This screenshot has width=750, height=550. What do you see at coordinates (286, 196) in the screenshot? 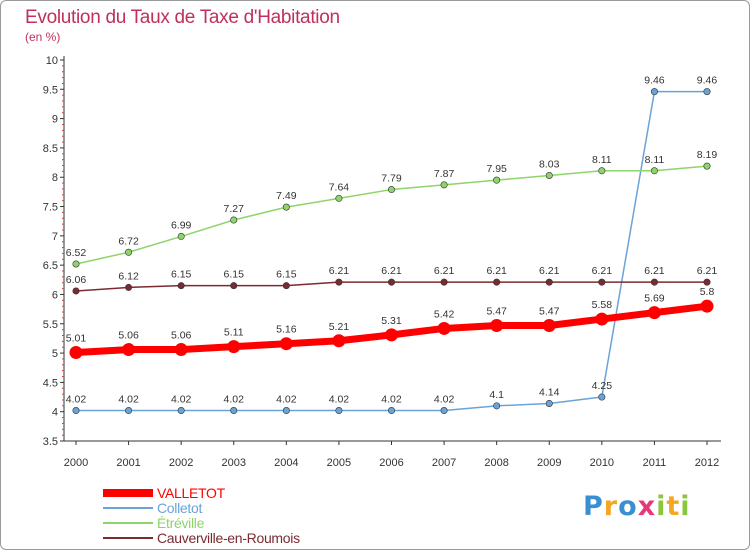
I see `data-label: 7.49` at bounding box center [286, 196].